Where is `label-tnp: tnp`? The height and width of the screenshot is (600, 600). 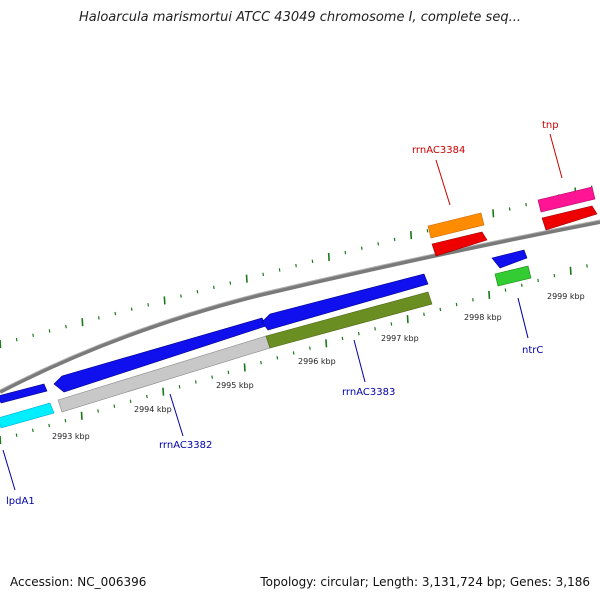
label-tnp: tnp is located at coordinates (550, 125).